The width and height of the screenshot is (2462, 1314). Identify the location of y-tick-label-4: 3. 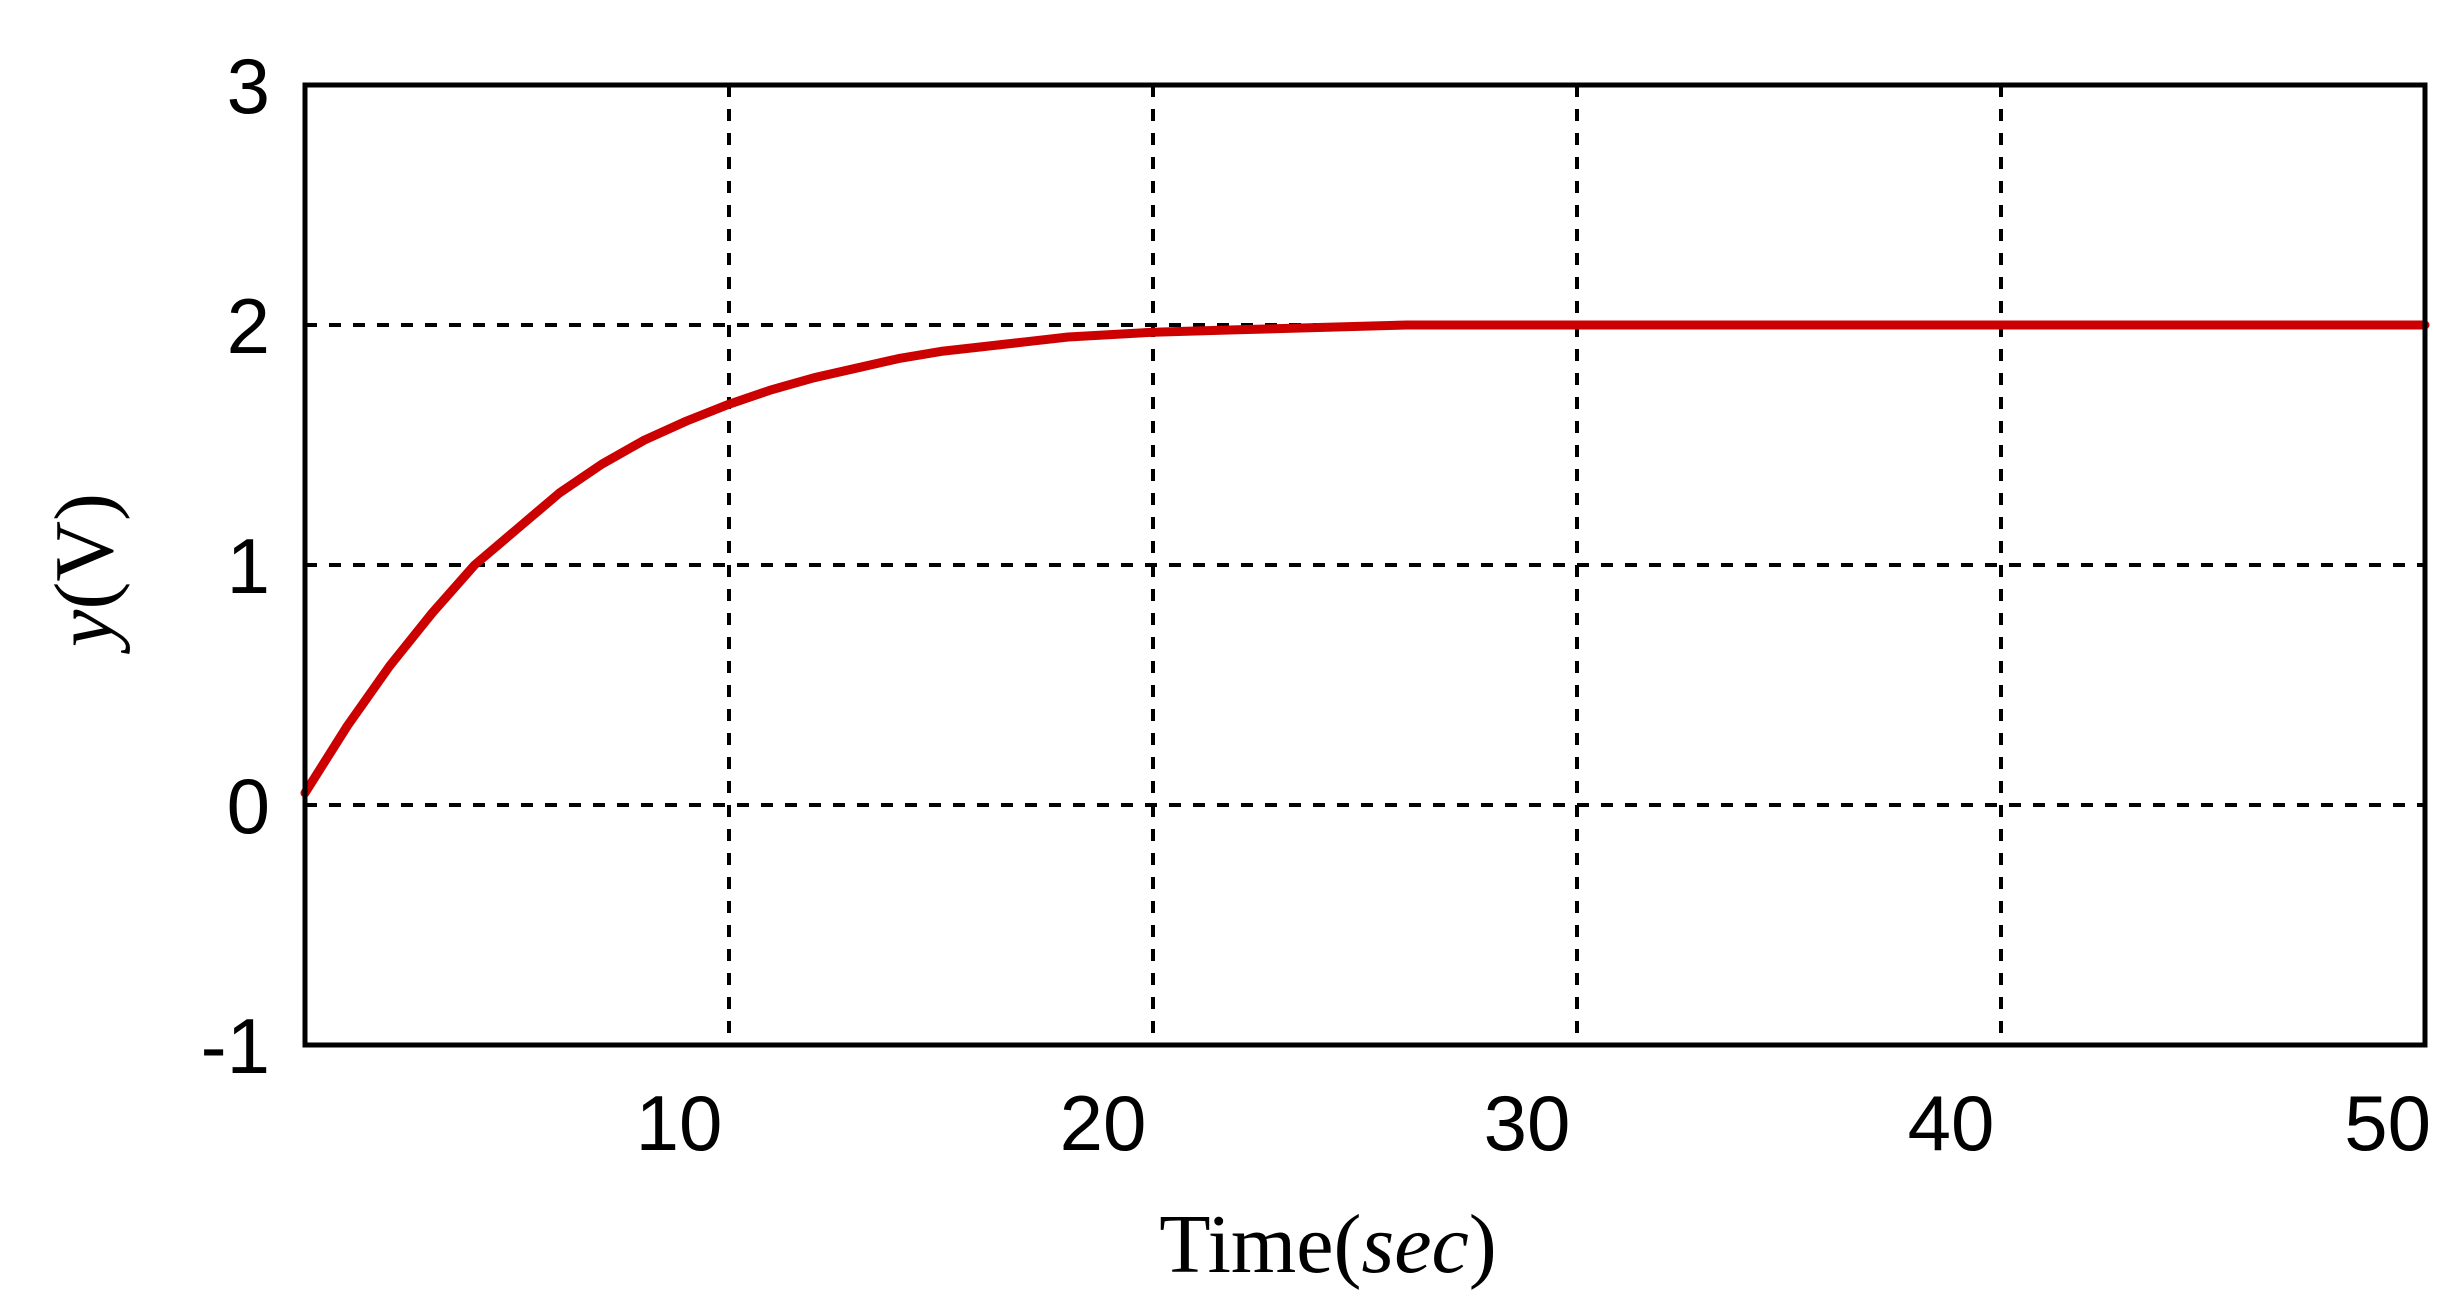
(248, 86).